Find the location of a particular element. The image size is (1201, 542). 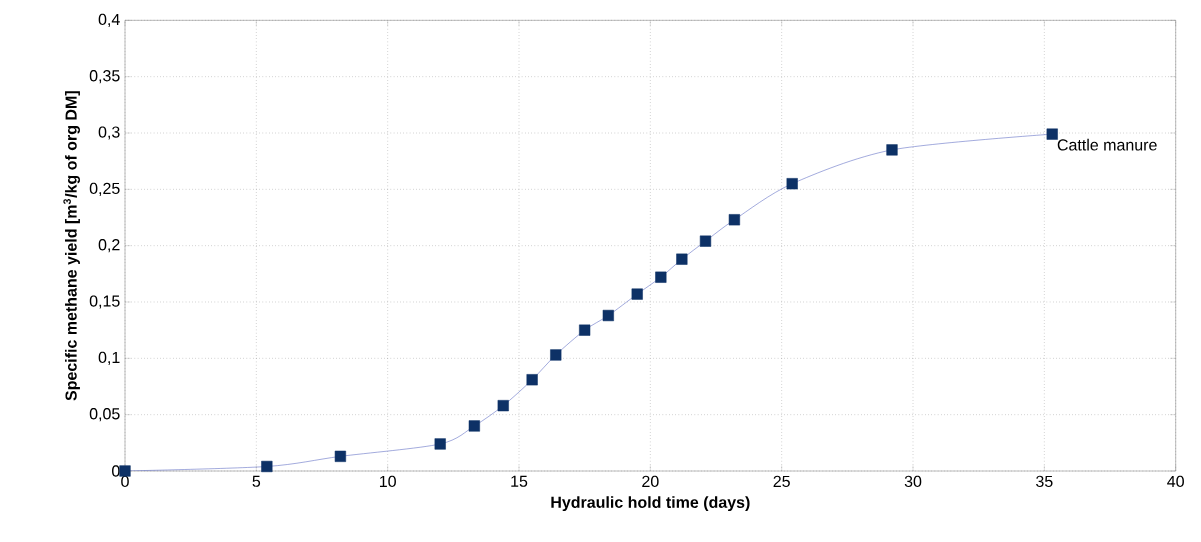

y-tick-label: 0,35 is located at coordinates (104, 77).